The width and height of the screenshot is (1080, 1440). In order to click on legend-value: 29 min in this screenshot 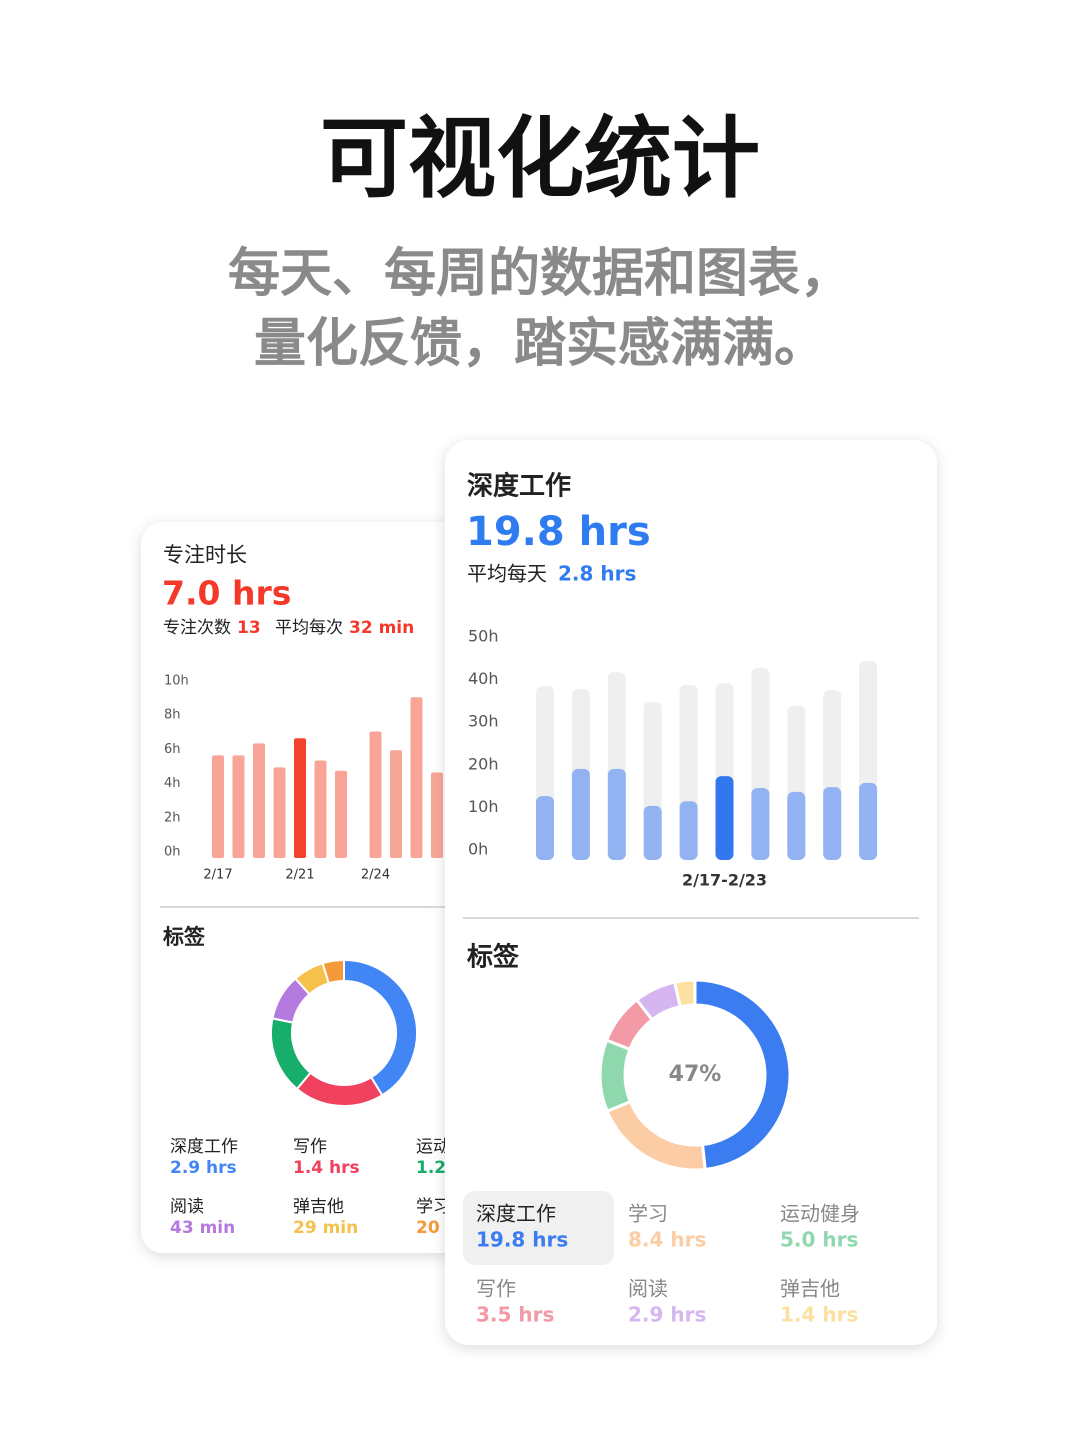, I will do `click(325, 1228)`.